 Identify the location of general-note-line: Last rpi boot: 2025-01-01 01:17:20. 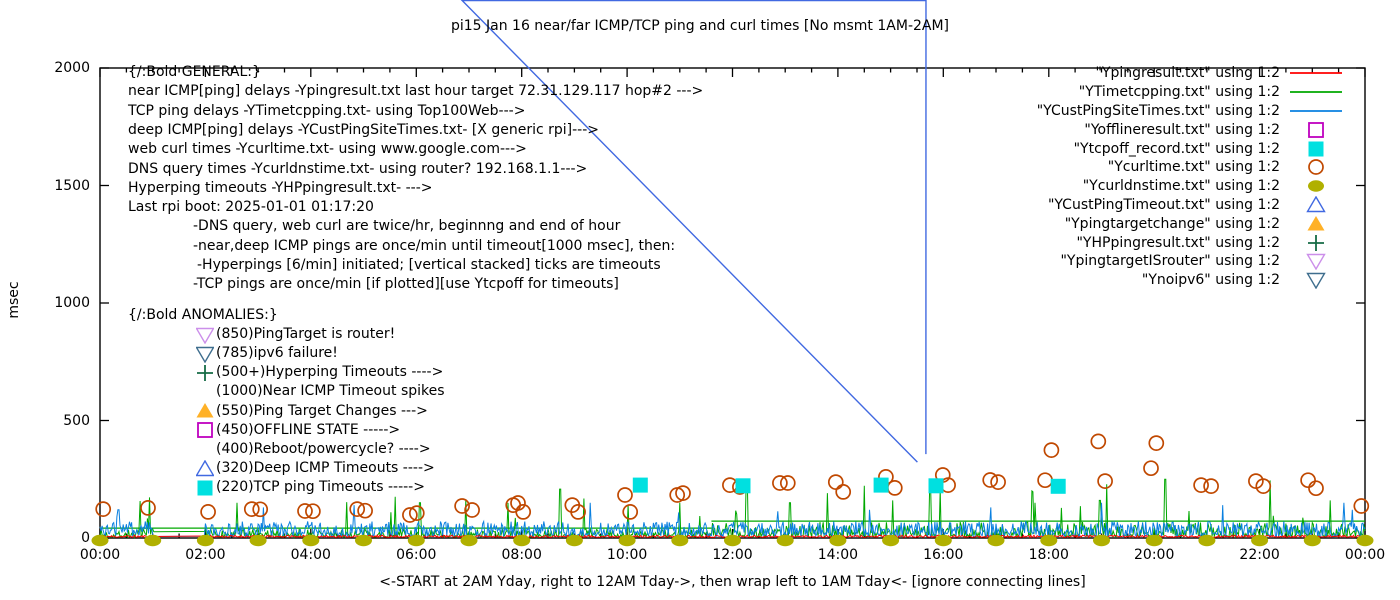
(251, 207).